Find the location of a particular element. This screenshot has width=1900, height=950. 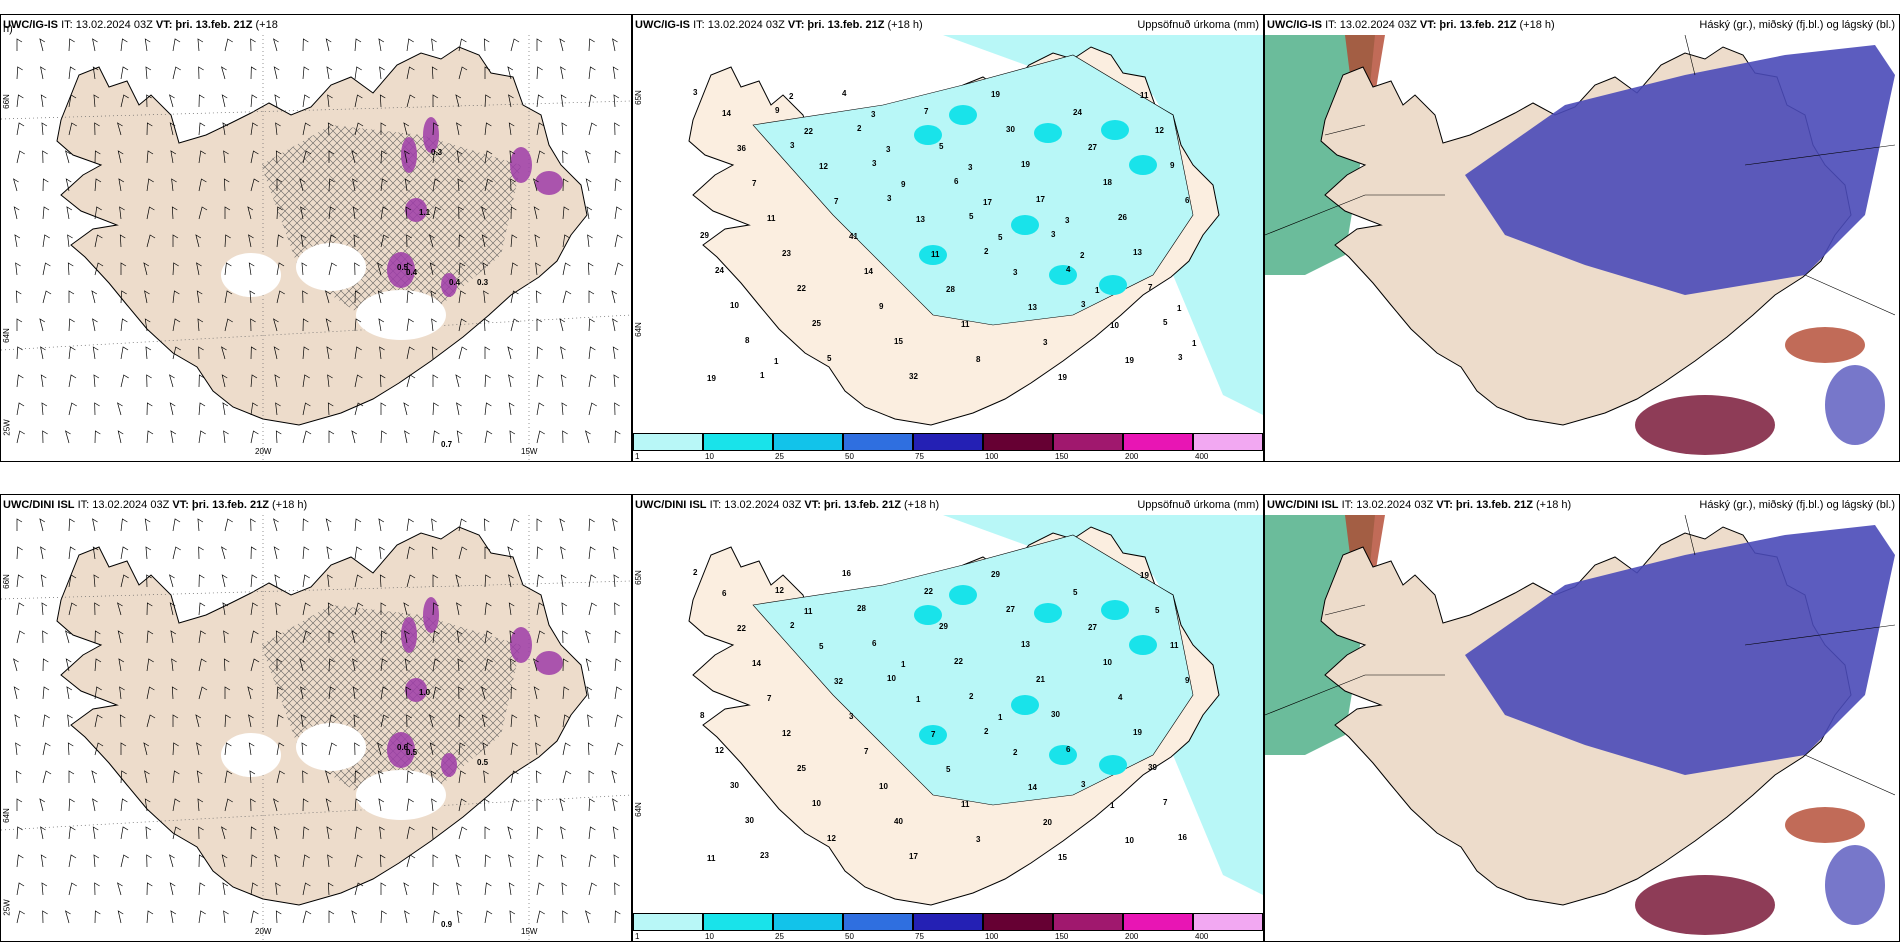

precip-value: 40 is located at coordinates (898, 821).